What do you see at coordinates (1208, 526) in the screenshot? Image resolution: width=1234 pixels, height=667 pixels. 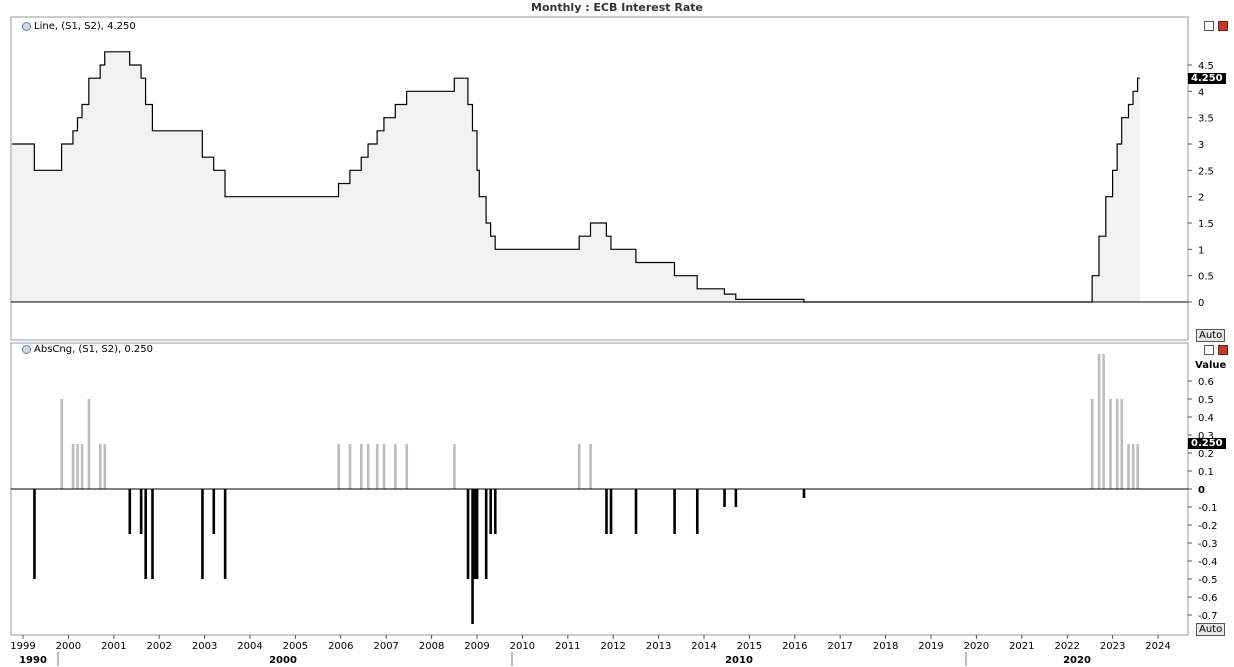 I see `y-tick-label: -0.2` at bounding box center [1208, 526].